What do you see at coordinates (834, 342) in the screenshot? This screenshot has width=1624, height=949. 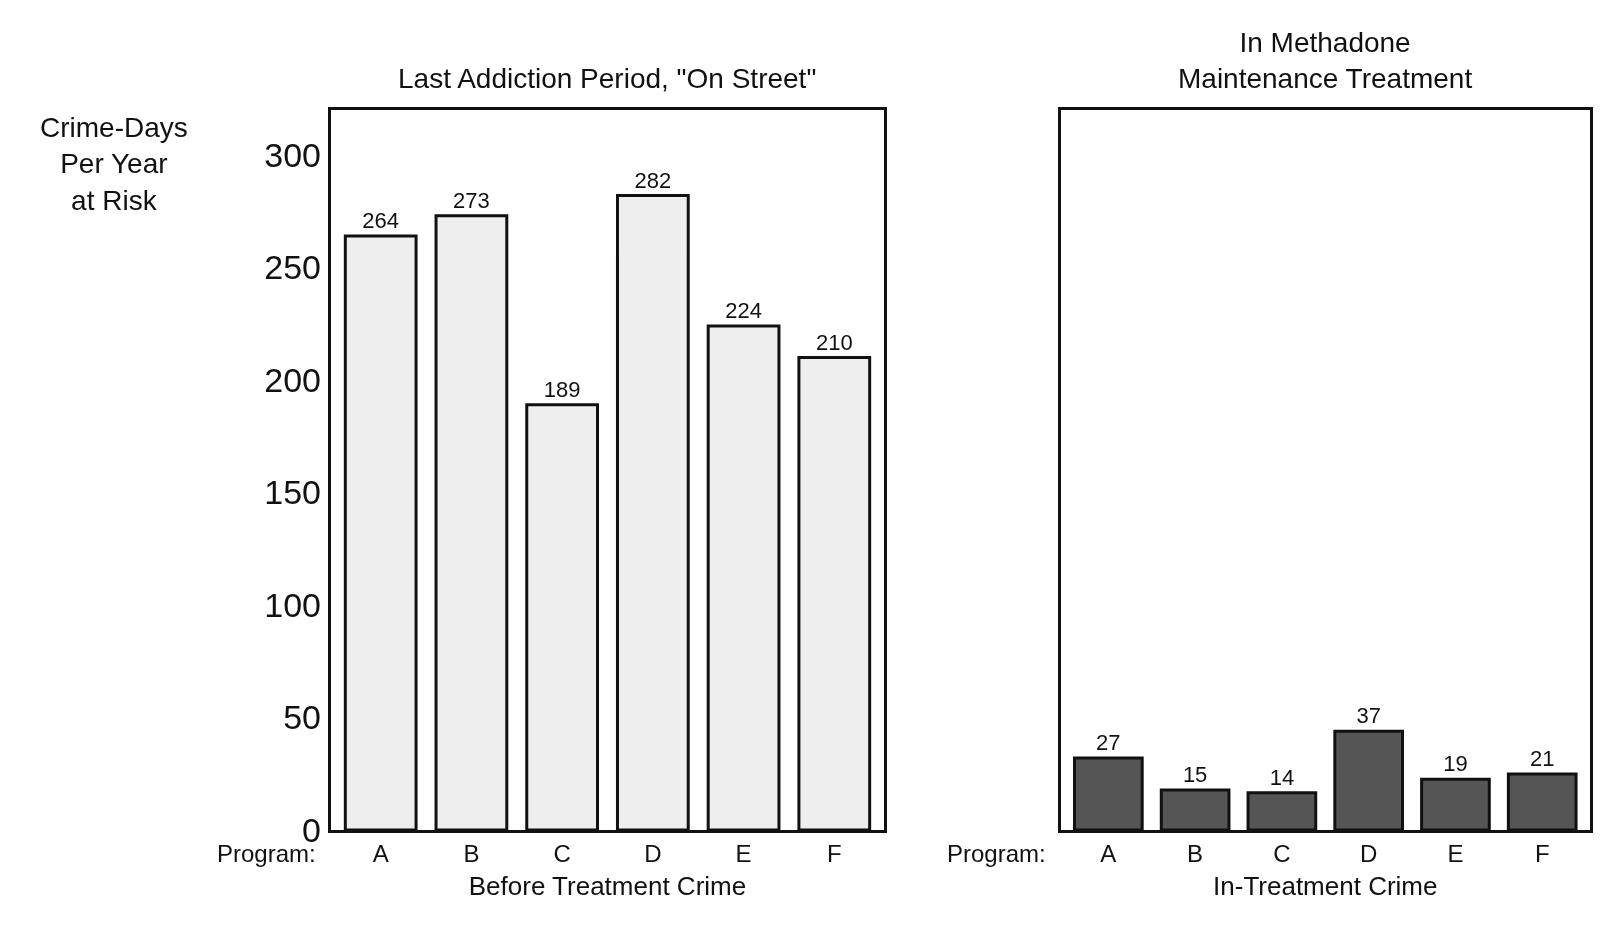 I see `data-label: 210` at bounding box center [834, 342].